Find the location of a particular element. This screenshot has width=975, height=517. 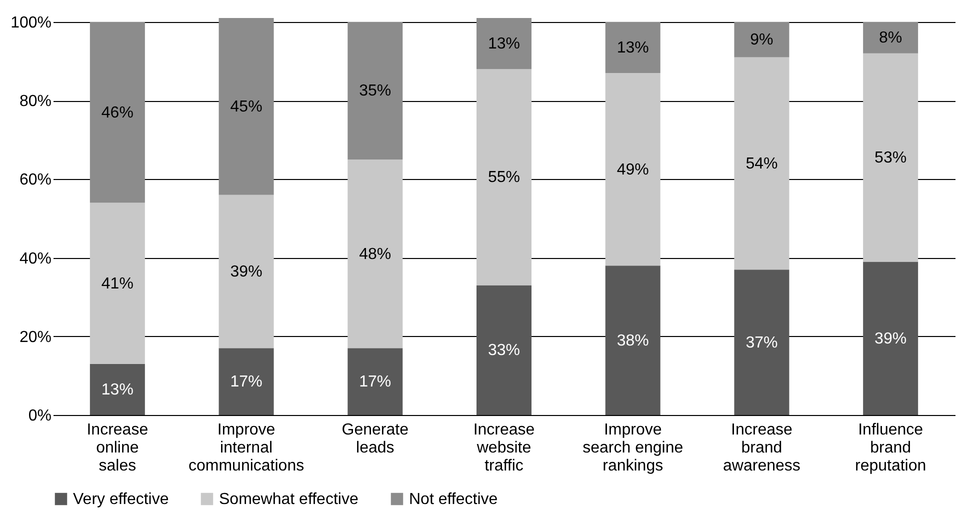

y-tick-label: 0% is located at coordinates (40, 416).